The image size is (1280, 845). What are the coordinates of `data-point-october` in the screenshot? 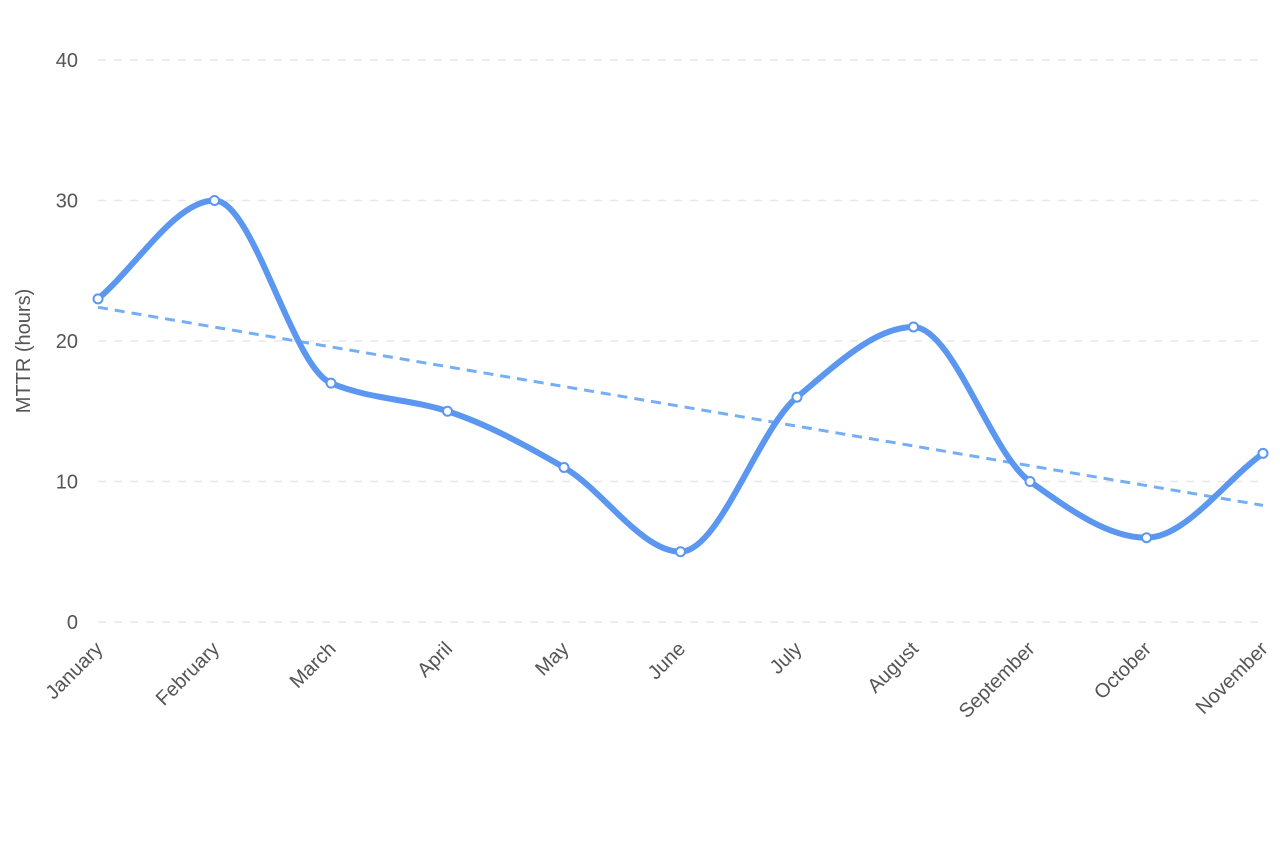 It's located at (1146, 538).